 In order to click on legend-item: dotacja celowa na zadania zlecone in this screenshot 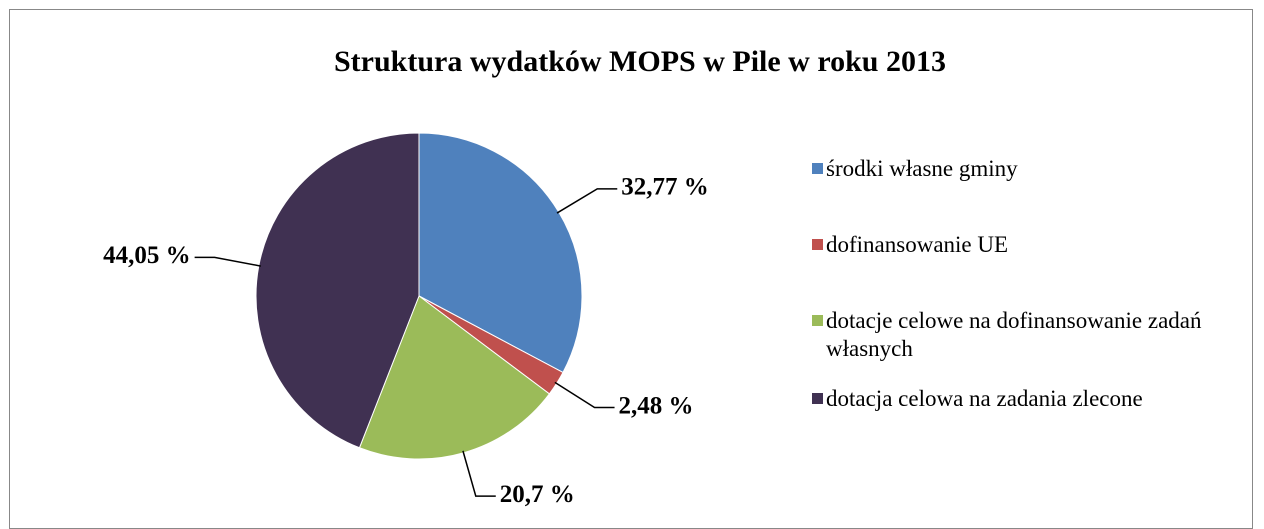, I will do `click(1038, 399)`.